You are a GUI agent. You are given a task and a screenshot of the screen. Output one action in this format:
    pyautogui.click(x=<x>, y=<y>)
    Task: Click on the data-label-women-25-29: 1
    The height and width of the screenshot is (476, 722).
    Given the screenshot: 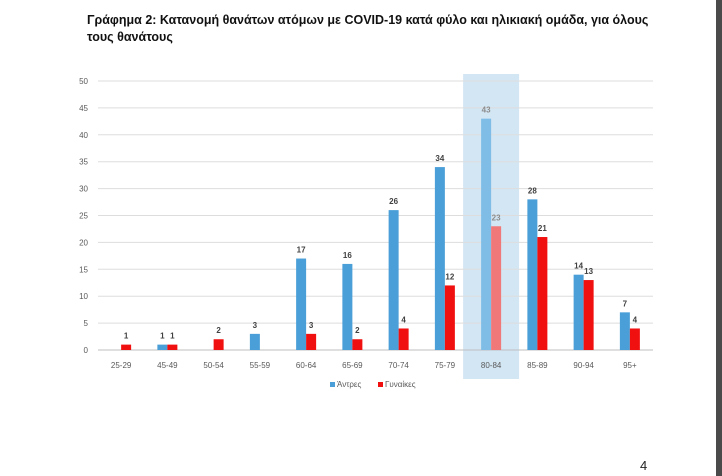 What is the action you would take?
    pyautogui.click(x=126, y=336)
    